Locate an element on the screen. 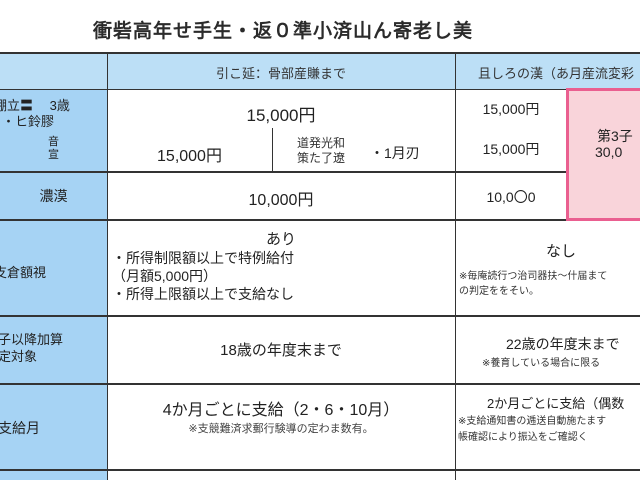 The width and height of the screenshot is (640, 480). cell-before-income-line4: ・所得上限額以上で支給なし is located at coordinates (203, 294).